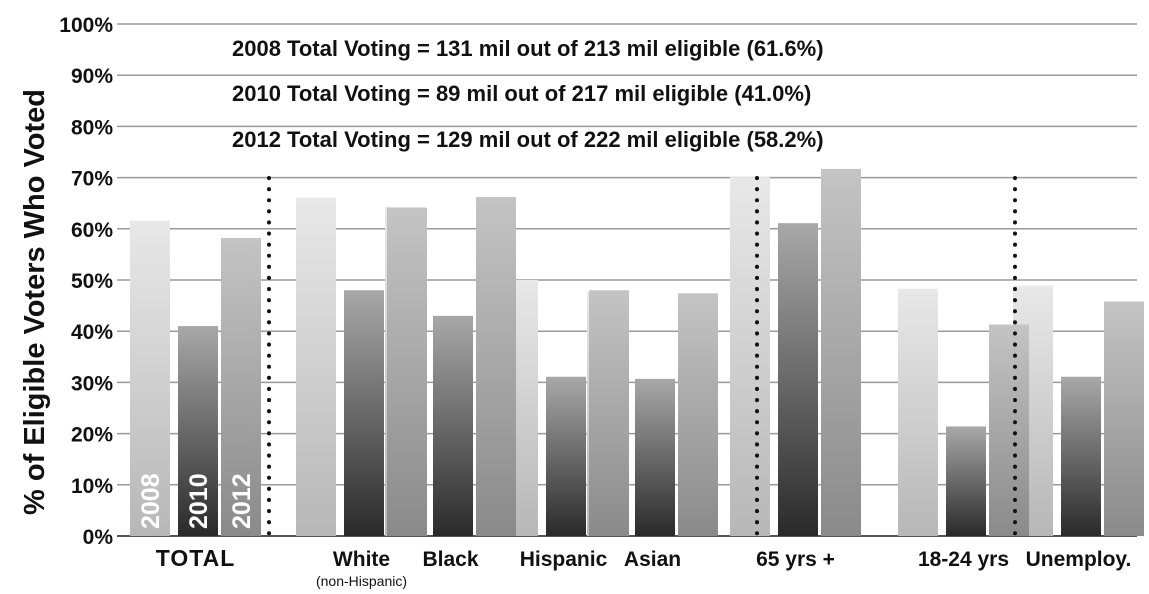 This screenshot has height=594, width=1149. Describe the element at coordinates (92, 127) in the screenshot. I see `y-tick-label: 80%` at that location.